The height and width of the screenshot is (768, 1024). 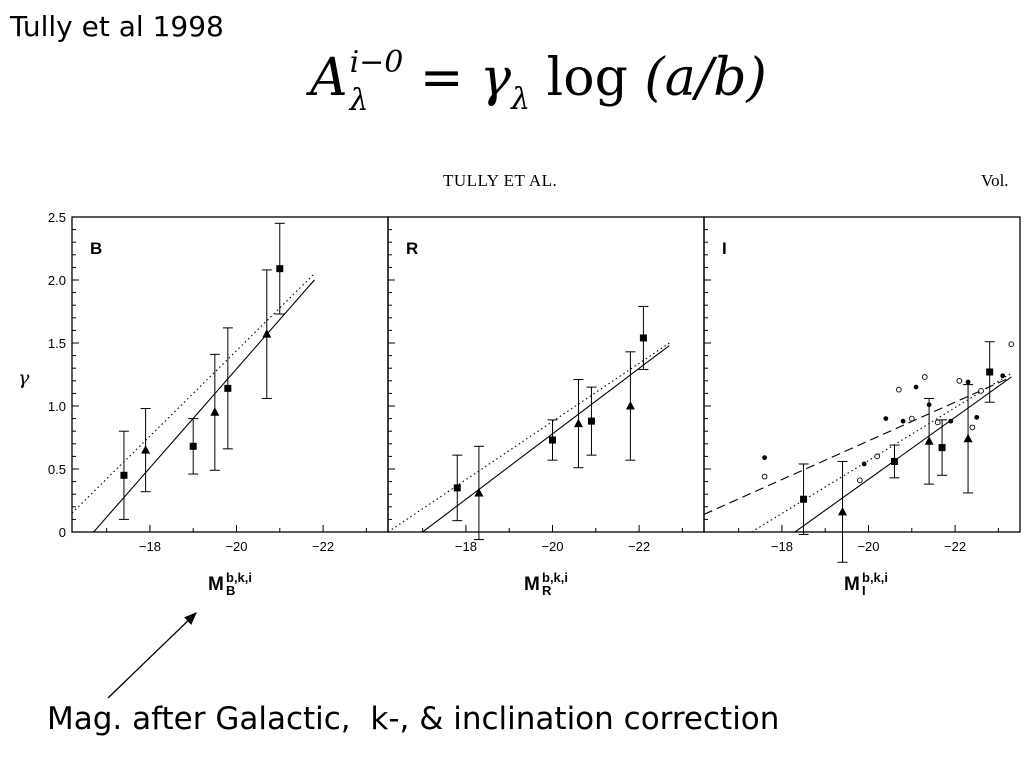 I want to click on formula-gamma: γ, so click(x=496, y=78).